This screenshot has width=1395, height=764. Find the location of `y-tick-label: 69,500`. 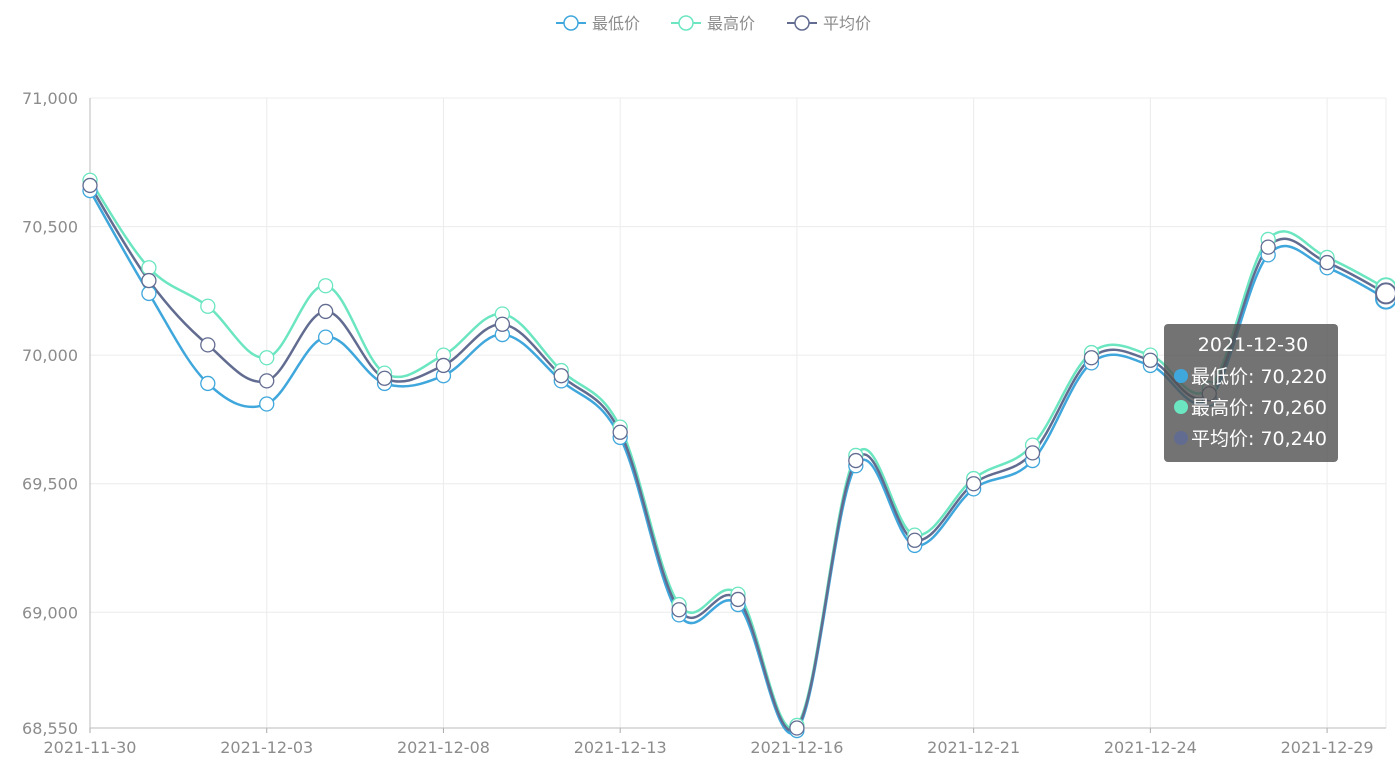

y-tick-label: 69,500 is located at coordinates (50, 484).